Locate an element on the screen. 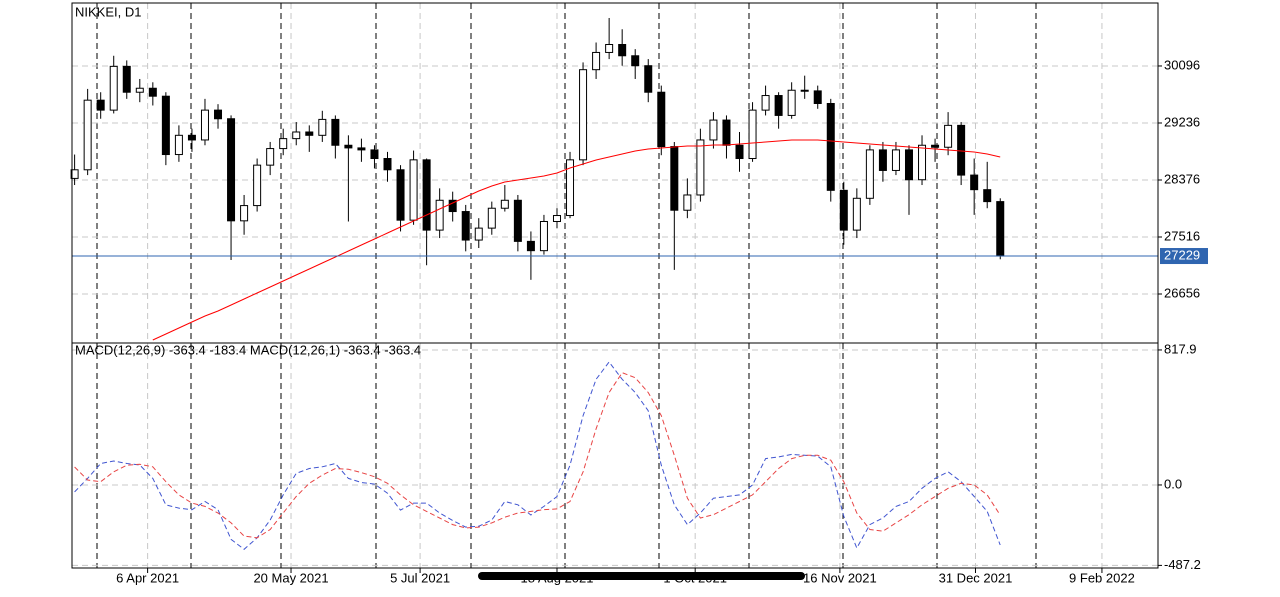 This screenshot has height=597, width=1280. x-tick-label: 9 Feb 2022 is located at coordinates (1102, 577).